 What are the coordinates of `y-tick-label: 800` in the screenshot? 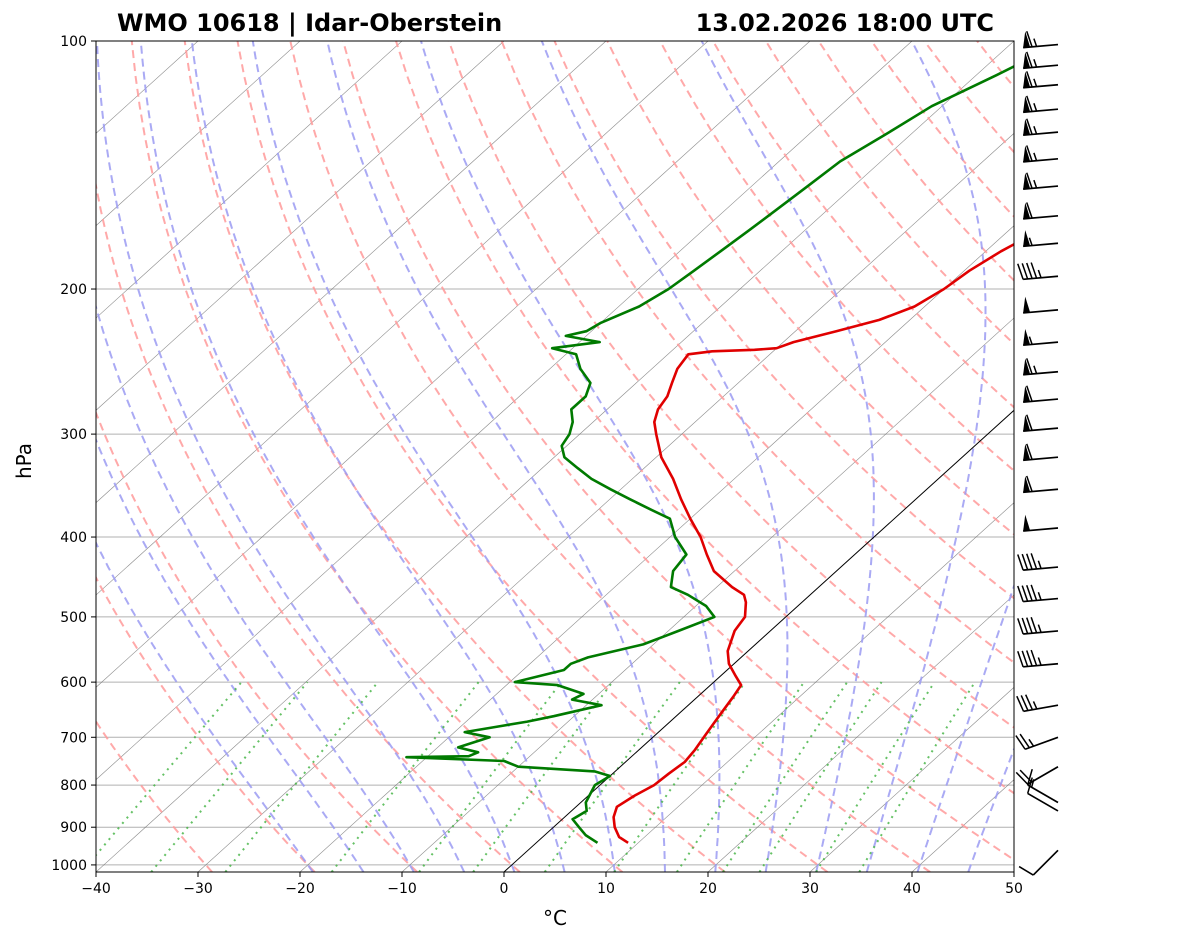 It's located at (73, 786).